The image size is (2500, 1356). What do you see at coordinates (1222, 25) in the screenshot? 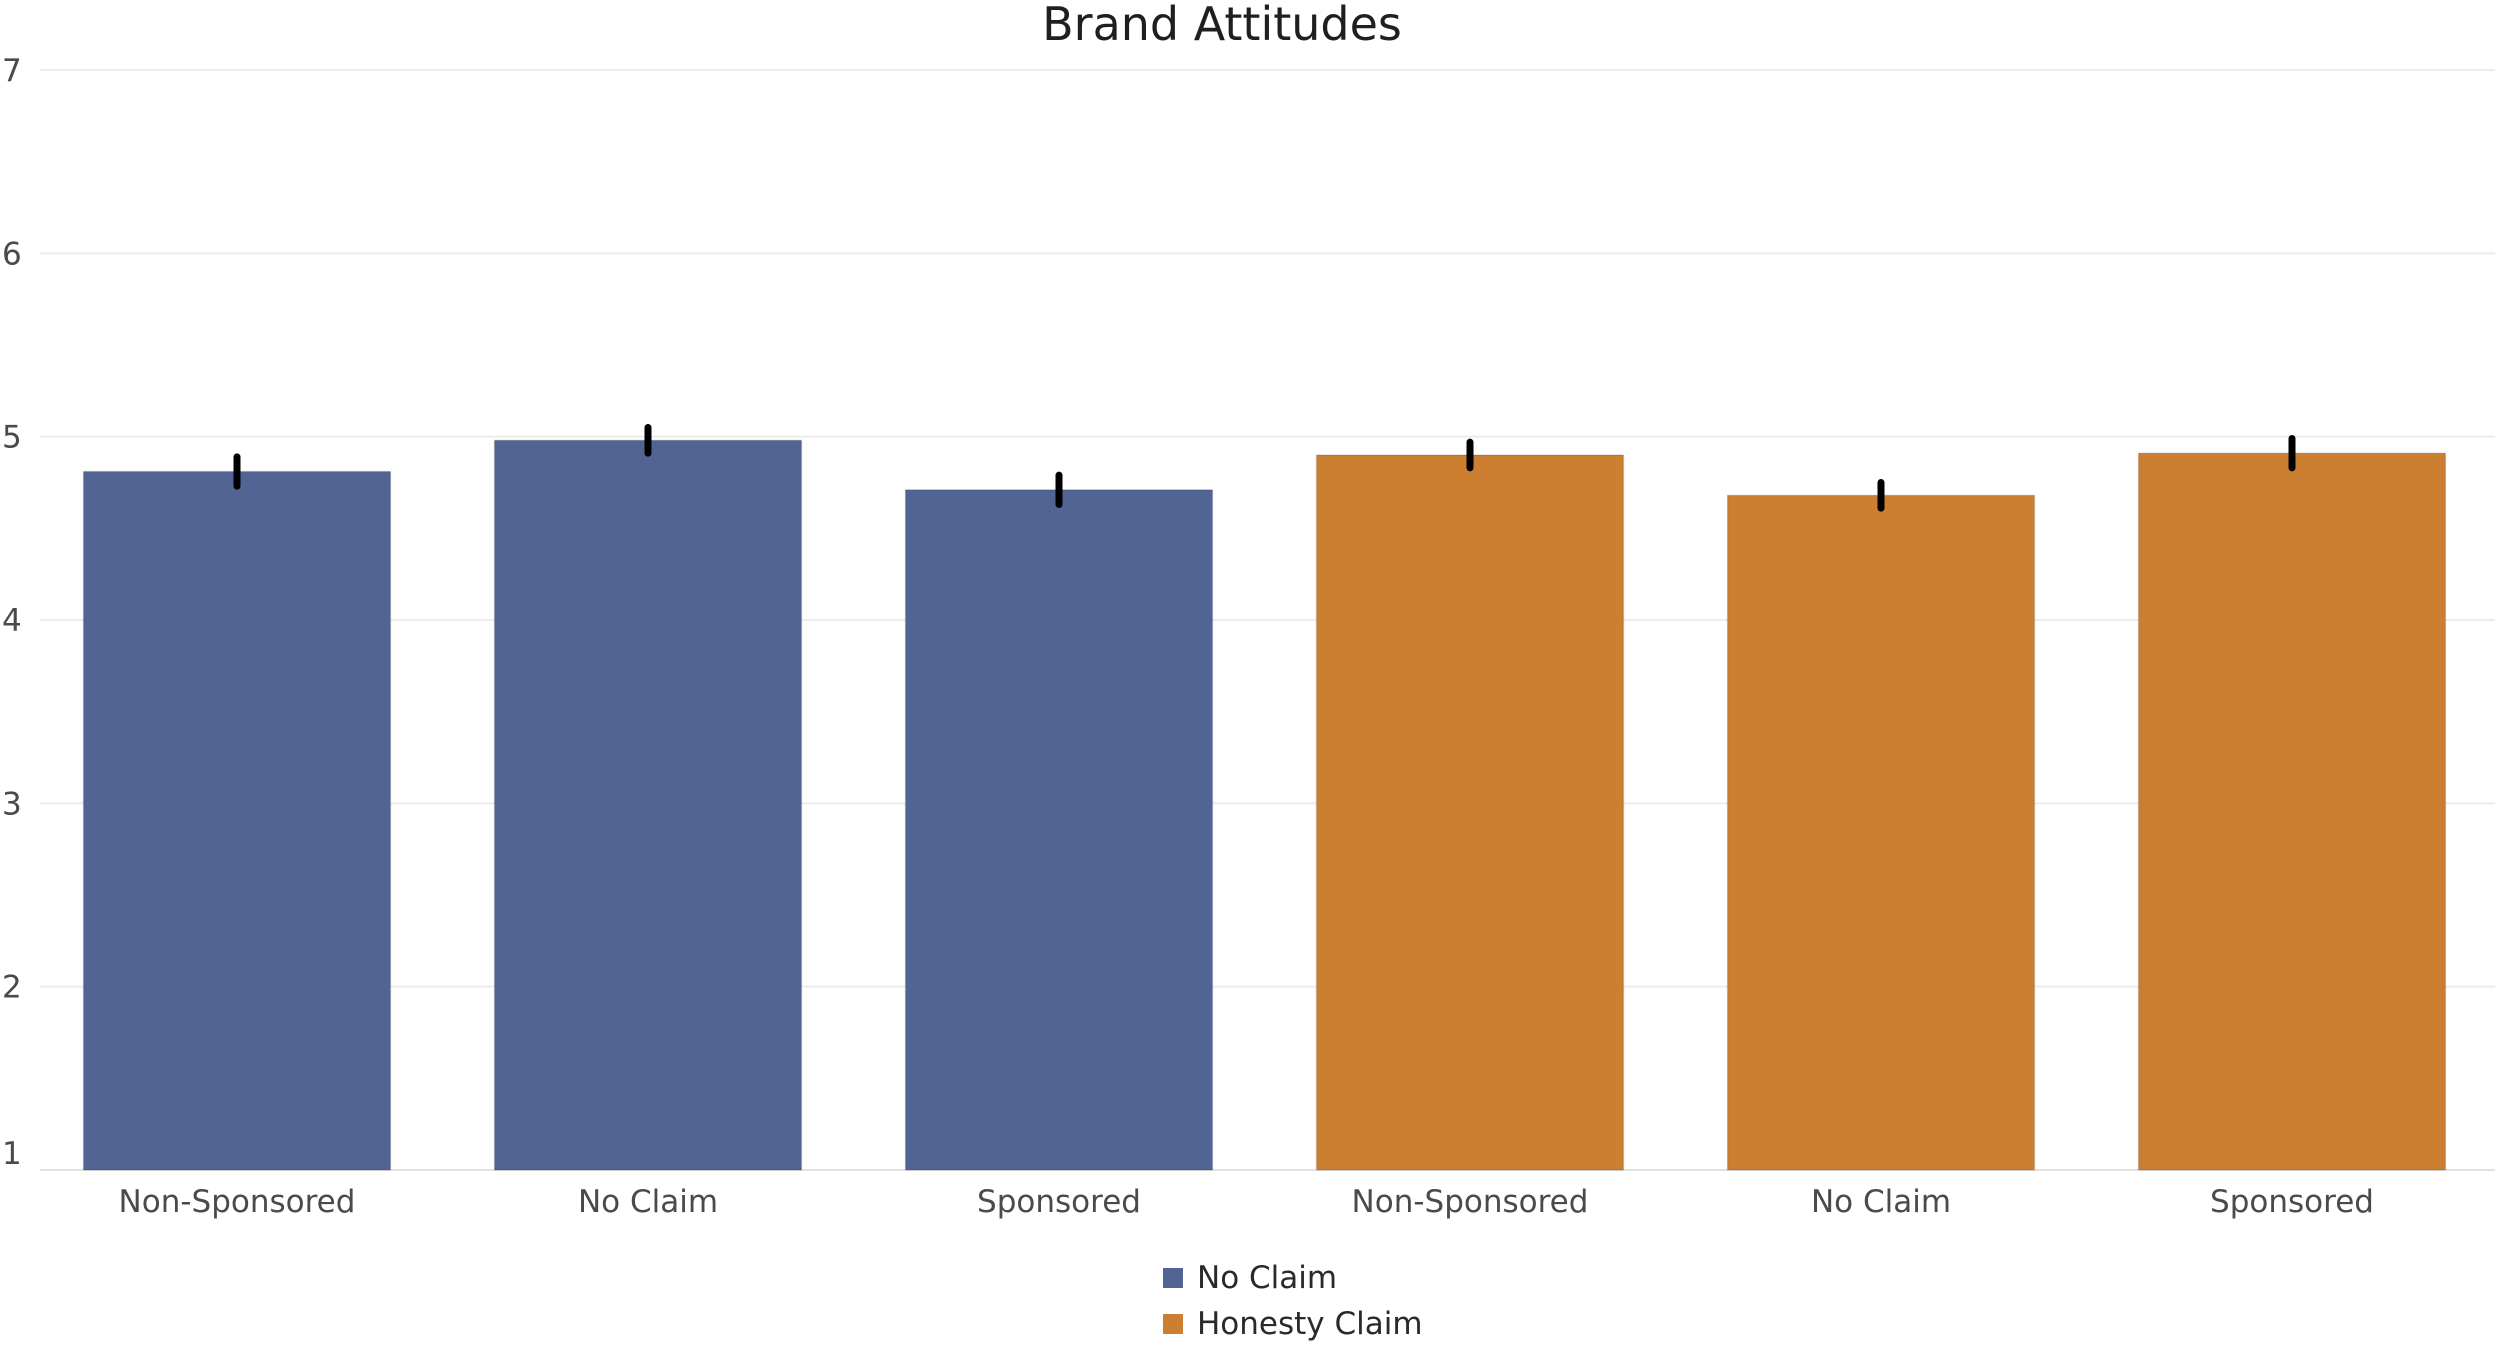
I see `chart-title: Brand Attitudes` at bounding box center [1222, 25].